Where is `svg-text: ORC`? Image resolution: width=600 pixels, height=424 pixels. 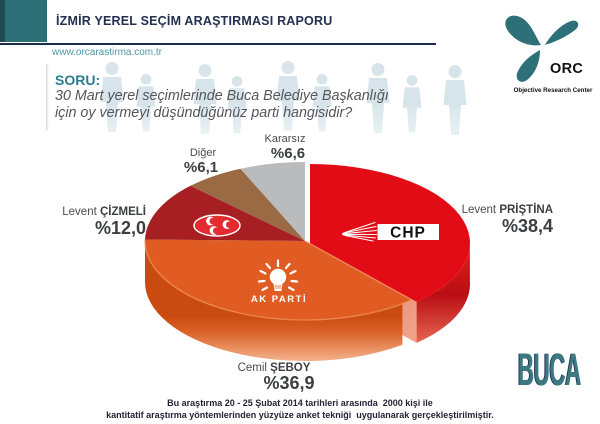
svg-text: ORC is located at coordinates (566, 69).